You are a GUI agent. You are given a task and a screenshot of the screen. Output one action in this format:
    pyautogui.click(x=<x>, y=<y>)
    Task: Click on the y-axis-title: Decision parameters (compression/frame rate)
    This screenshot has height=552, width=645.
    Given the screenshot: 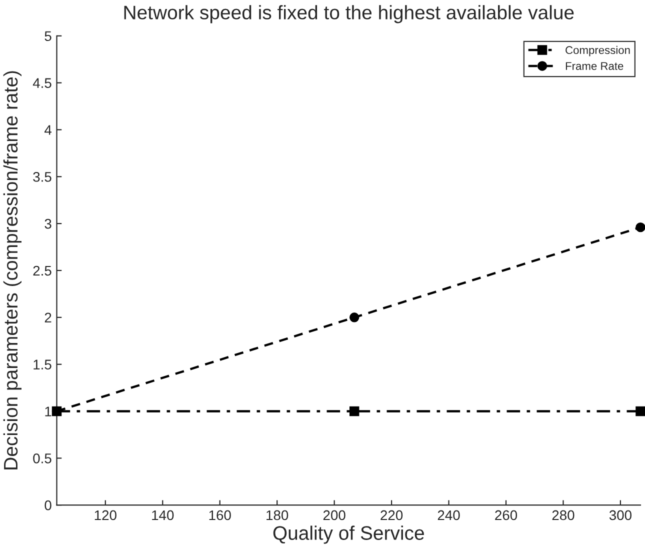 What is the action you would take?
    pyautogui.click(x=12, y=270)
    